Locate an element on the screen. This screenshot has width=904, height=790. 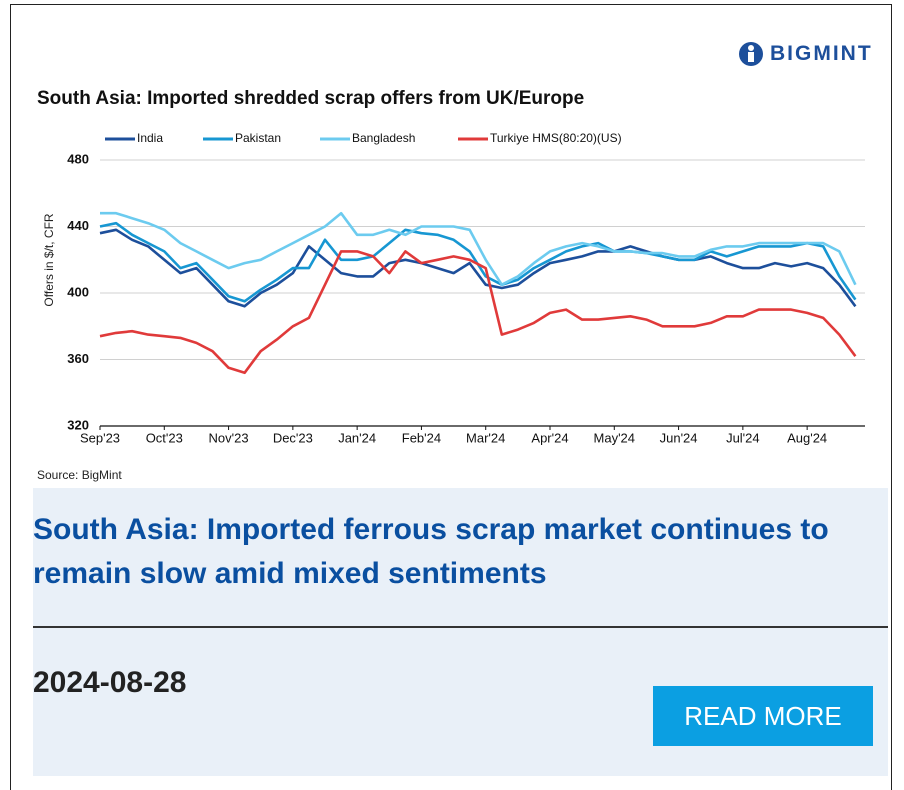
read-more-button: READ MORE is located at coordinates (763, 716).